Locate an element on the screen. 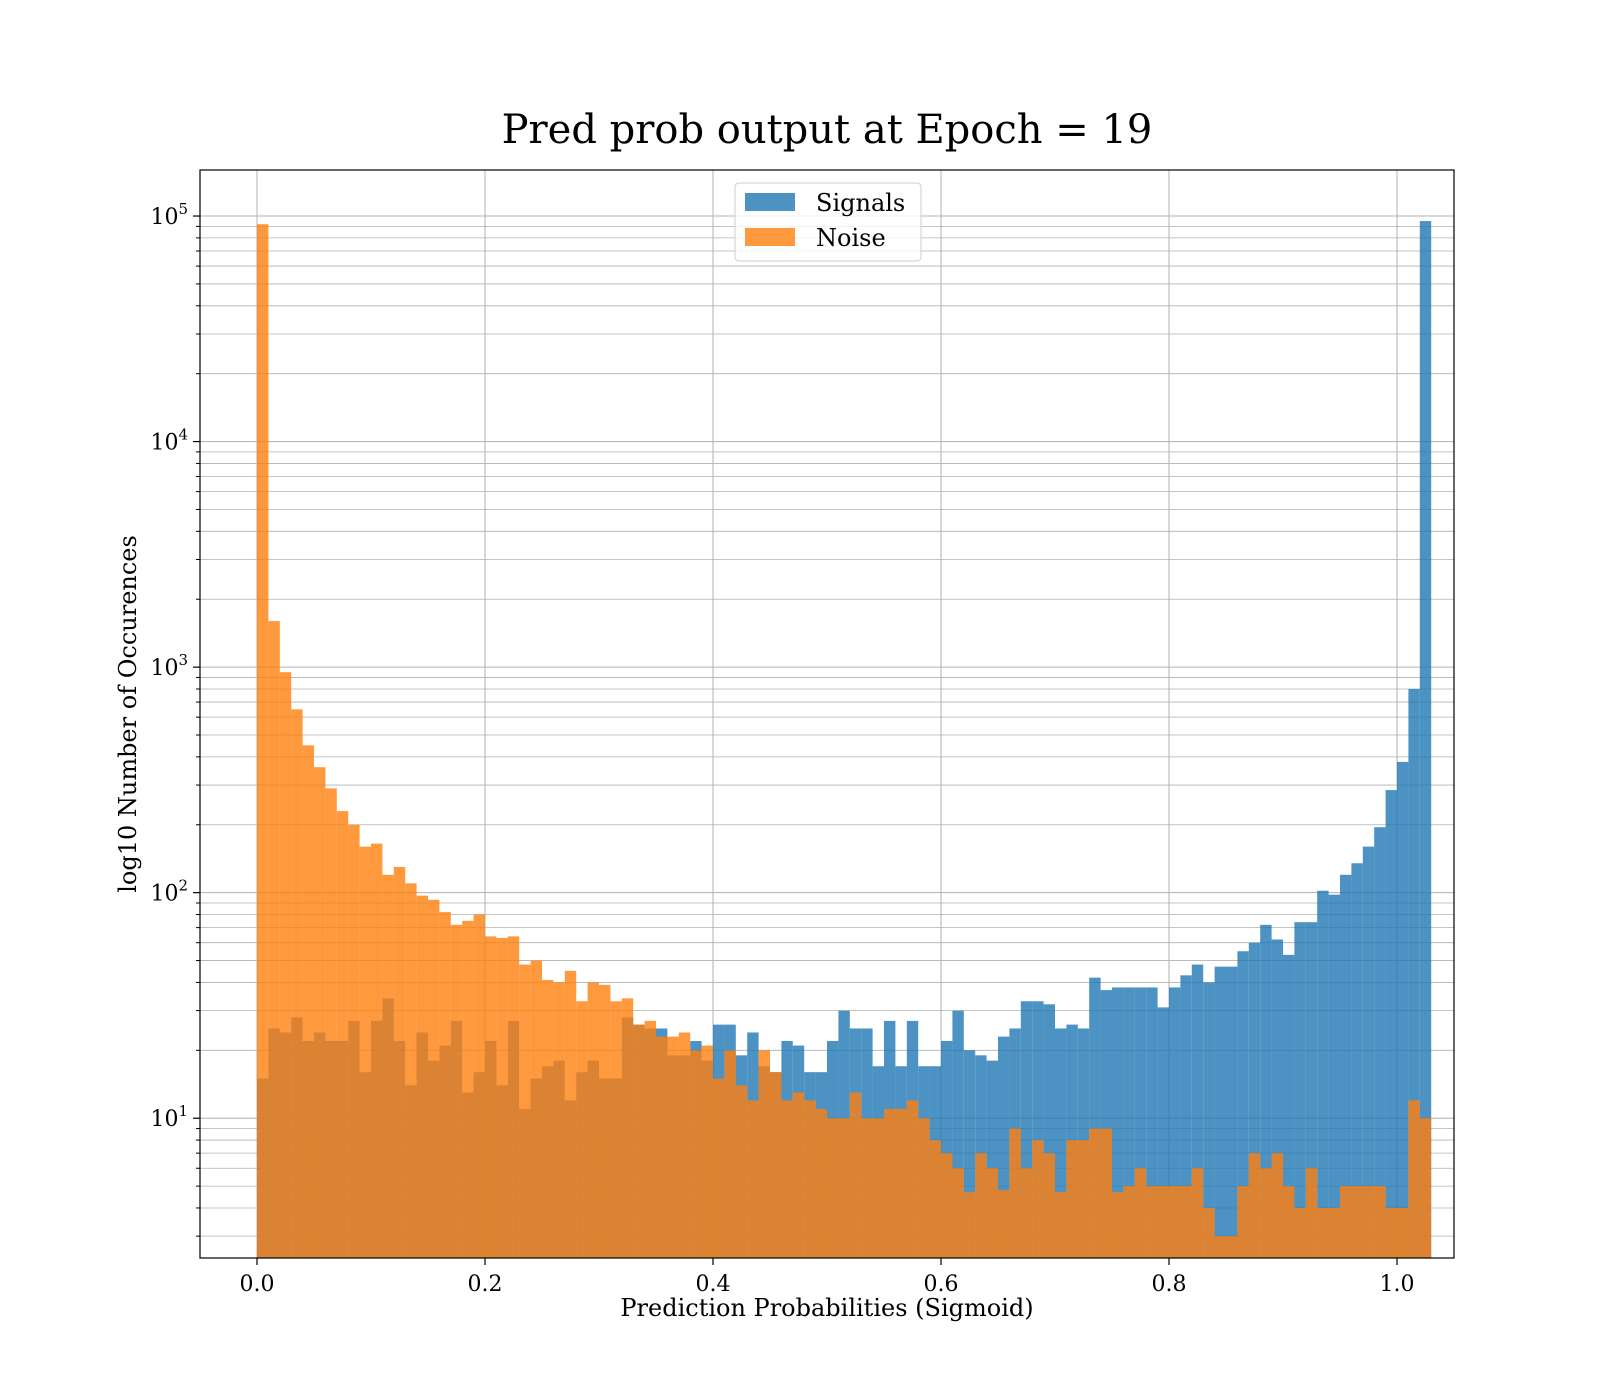 The image size is (1600, 1400). y-axis: 10¹ 10² 10³ 10⁴ 10⁵ is located at coordinates (175, 718).